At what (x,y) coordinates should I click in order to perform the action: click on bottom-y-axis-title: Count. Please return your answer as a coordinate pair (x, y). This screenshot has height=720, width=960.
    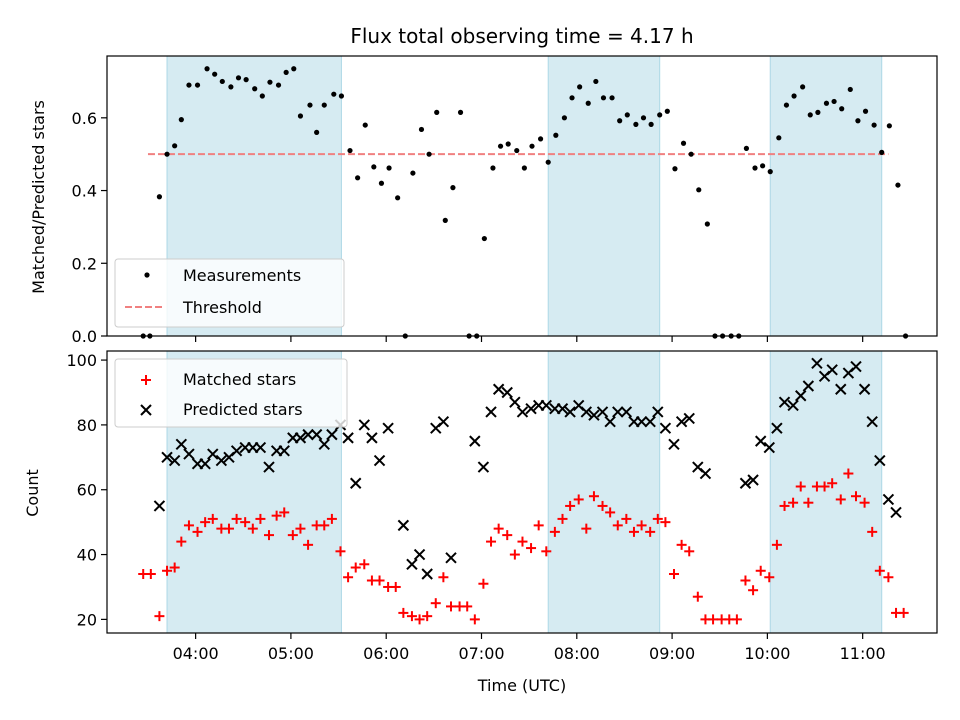
    Looking at the image, I should click on (32, 493).